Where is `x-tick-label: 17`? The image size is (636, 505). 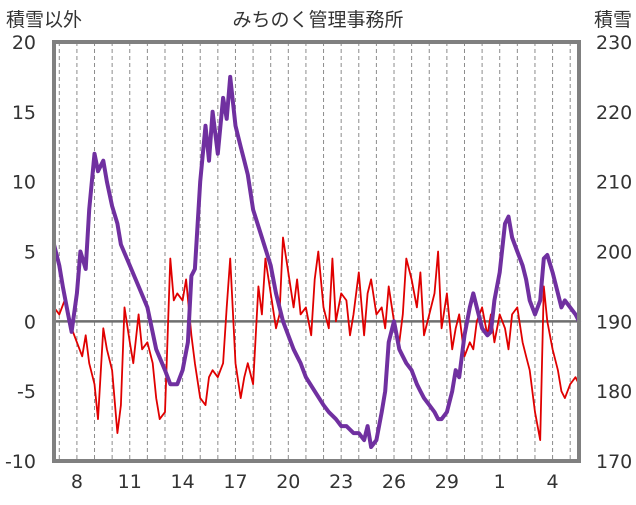 x-tick-label: 17 is located at coordinates (235, 482).